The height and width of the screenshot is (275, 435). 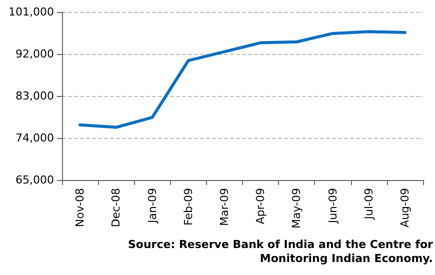 I want to click on y-tick-label: 74,000, so click(x=35, y=138).